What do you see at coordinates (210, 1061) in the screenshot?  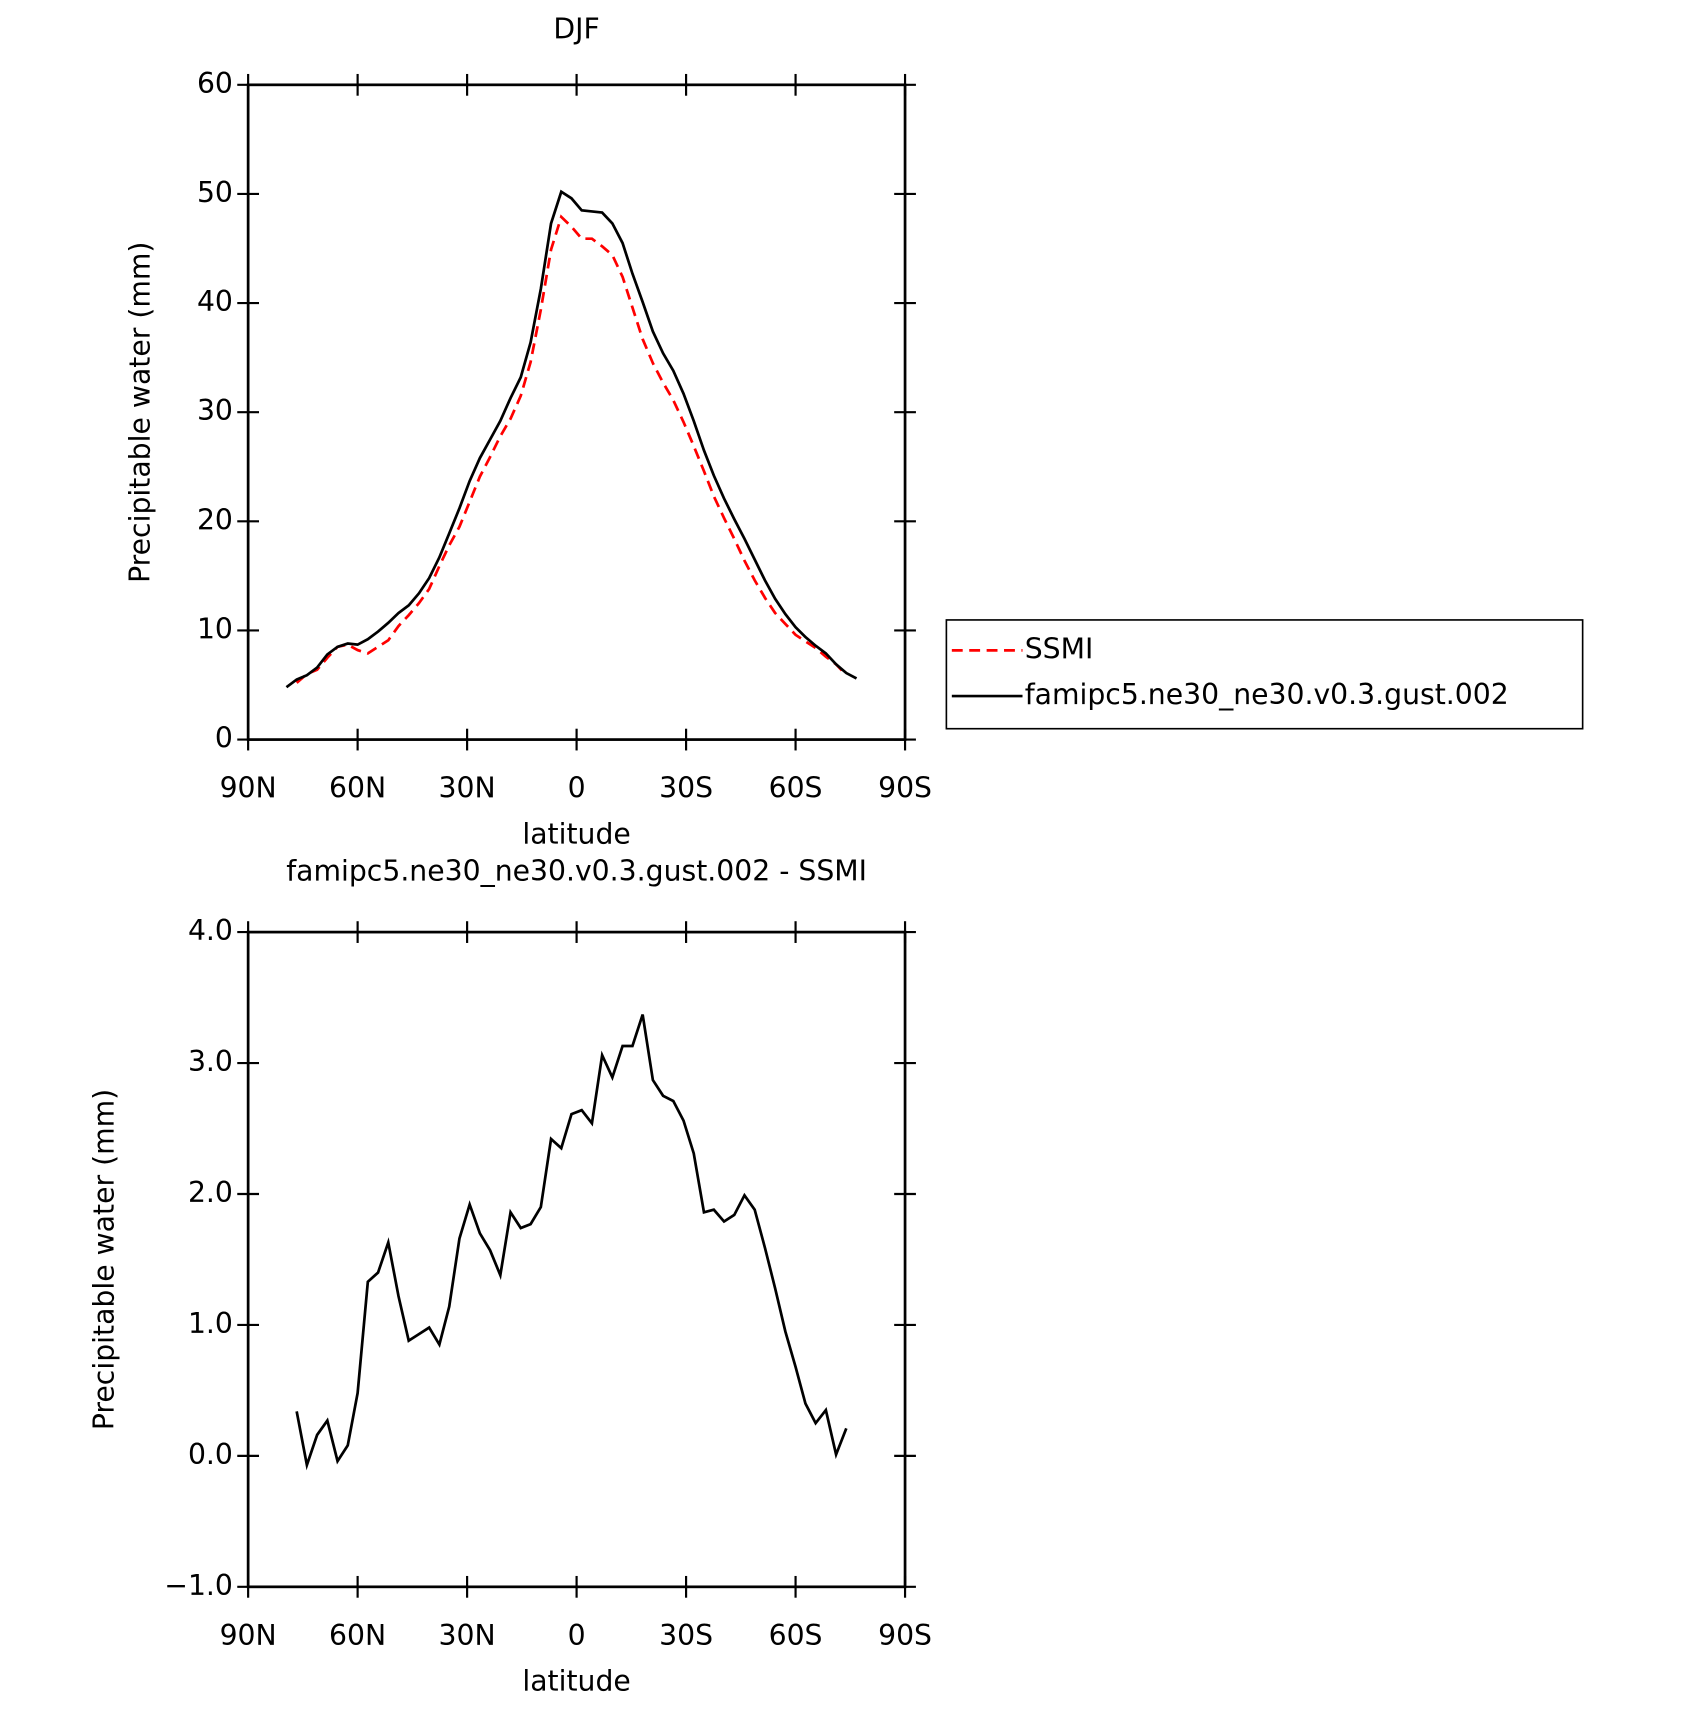 I see `y-tick-label: 3.0` at bounding box center [210, 1061].